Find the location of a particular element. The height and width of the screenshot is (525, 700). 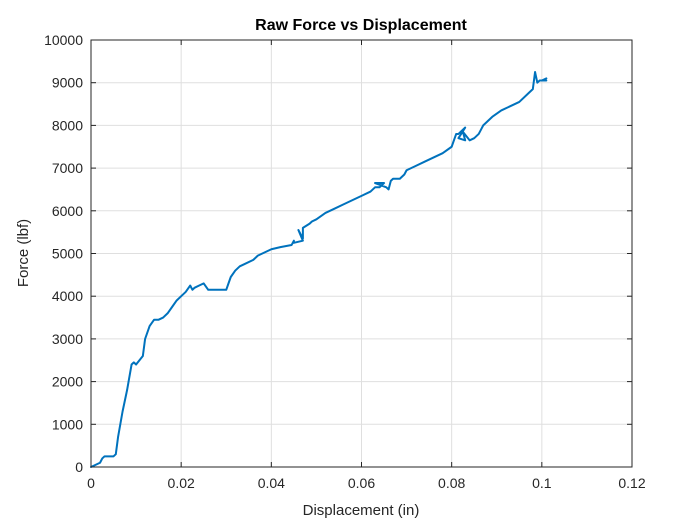

y-tick-label: 9000 is located at coordinates (67, 83).